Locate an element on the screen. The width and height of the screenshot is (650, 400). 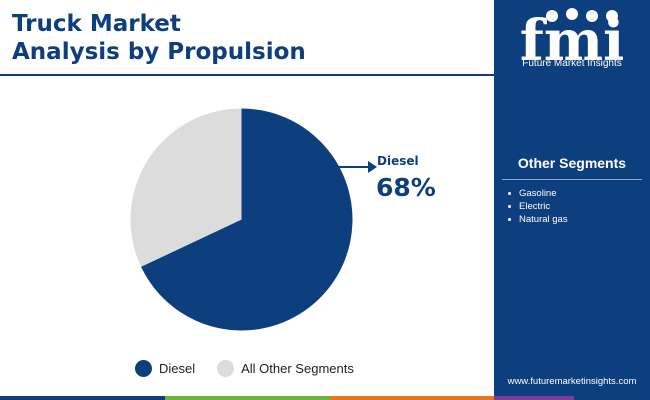
legend-item-diesel: Diesel is located at coordinates (165, 368).